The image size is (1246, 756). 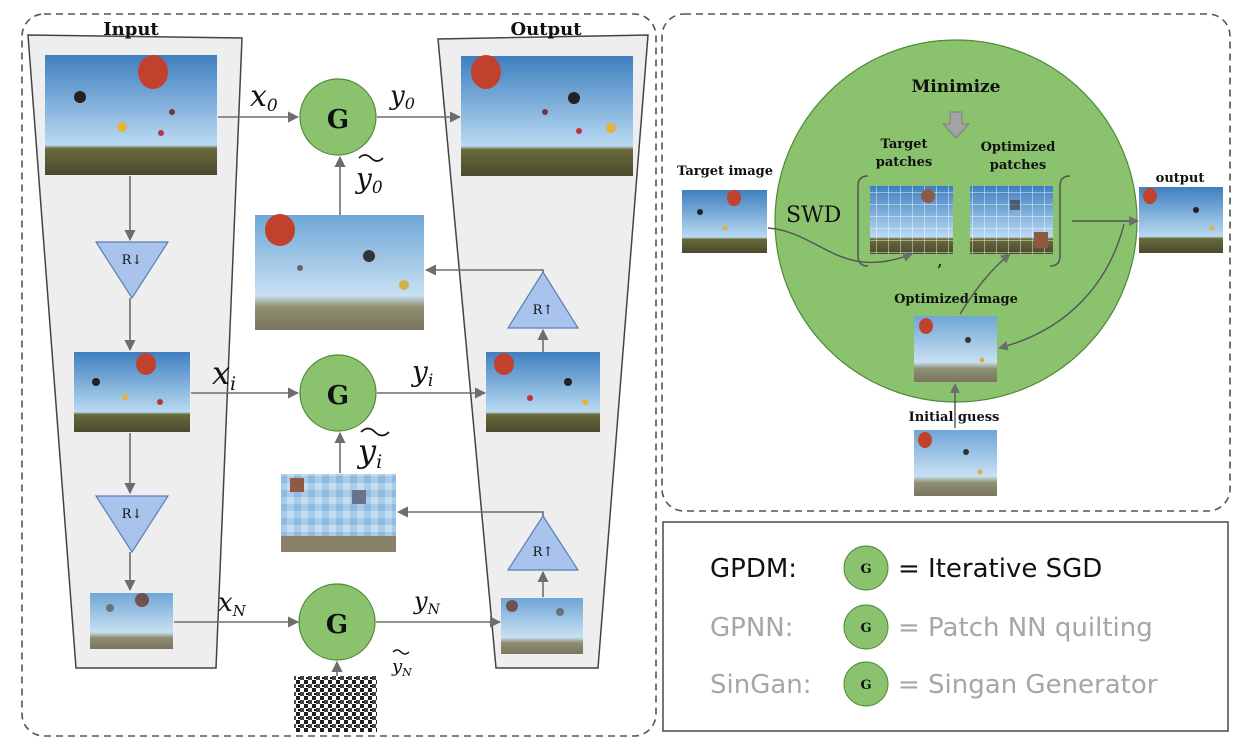 I want to click on legend-g-icon-singan, so click(x=866, y=684).